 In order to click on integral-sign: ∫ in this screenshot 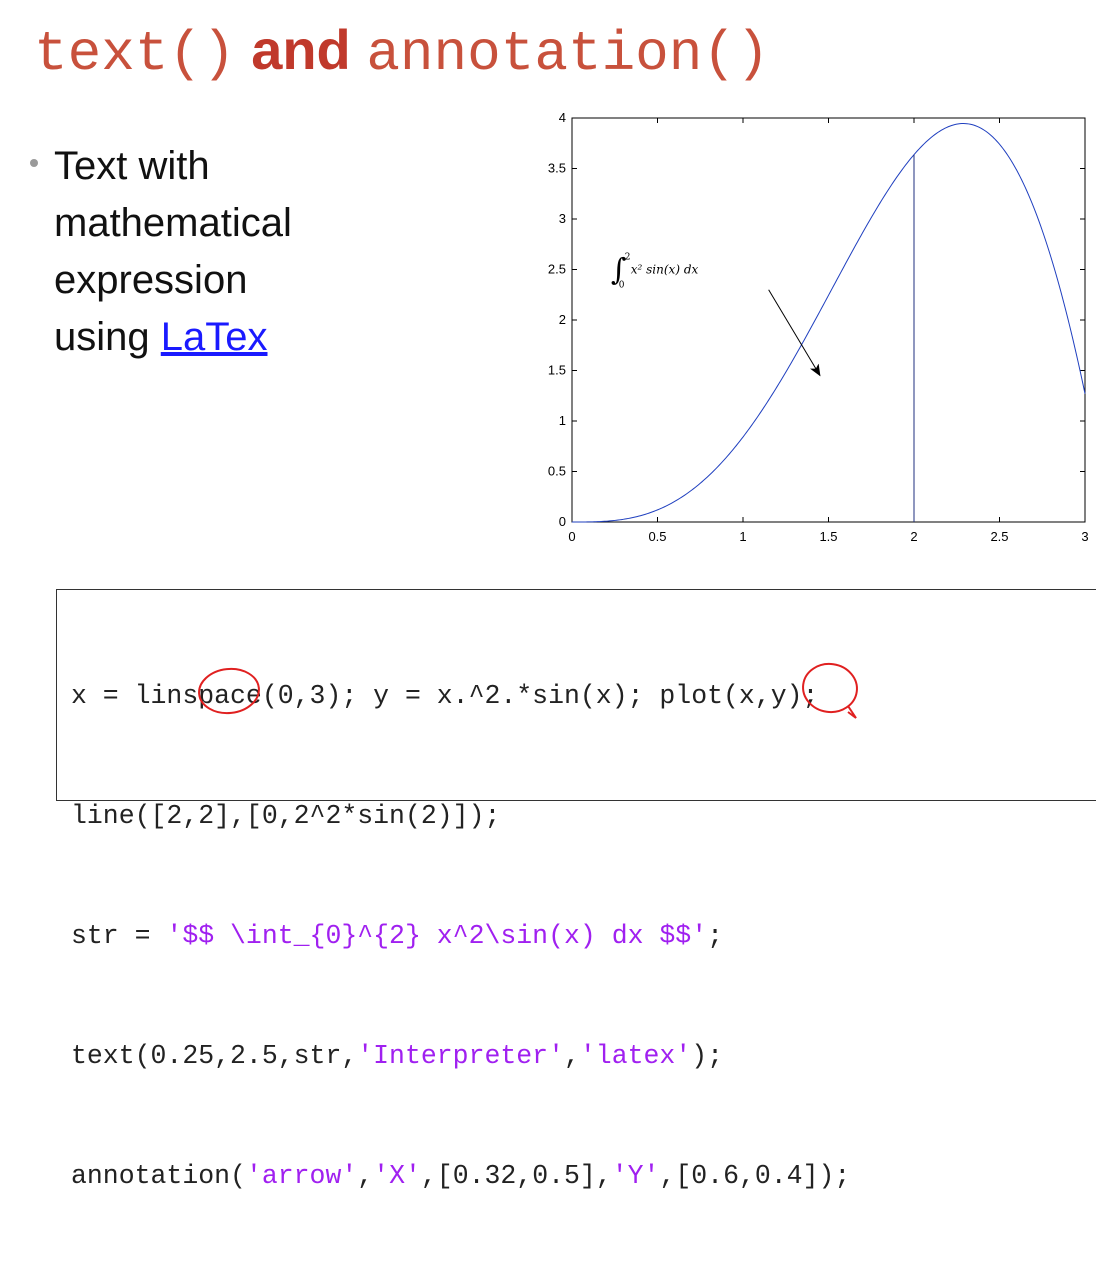, I will do `click(619, 270)`.